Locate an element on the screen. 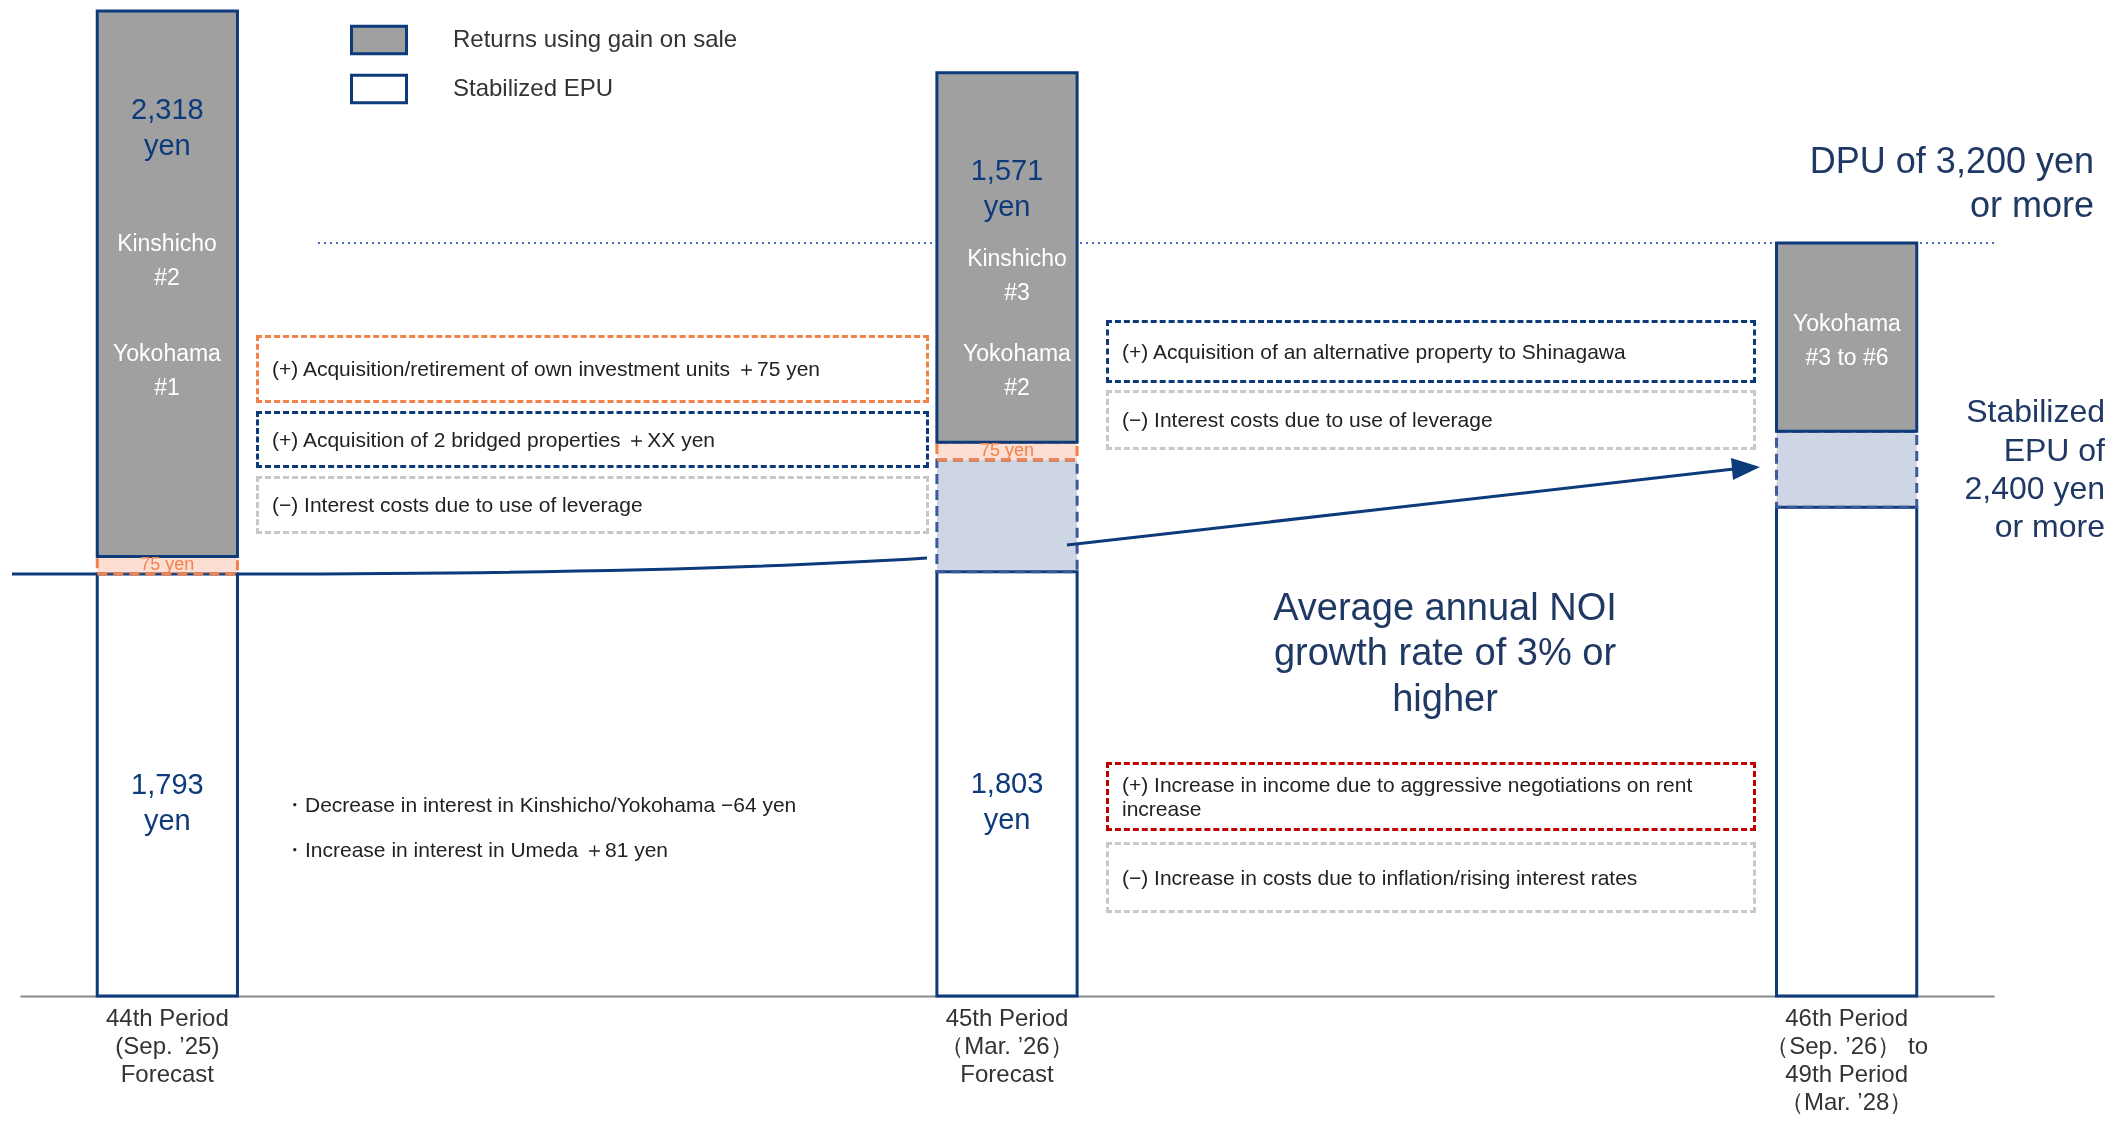 The height and width of the screenshot is (1141, 2123). legend-label: Stabilized EPU is located at coordinates (533, 87).